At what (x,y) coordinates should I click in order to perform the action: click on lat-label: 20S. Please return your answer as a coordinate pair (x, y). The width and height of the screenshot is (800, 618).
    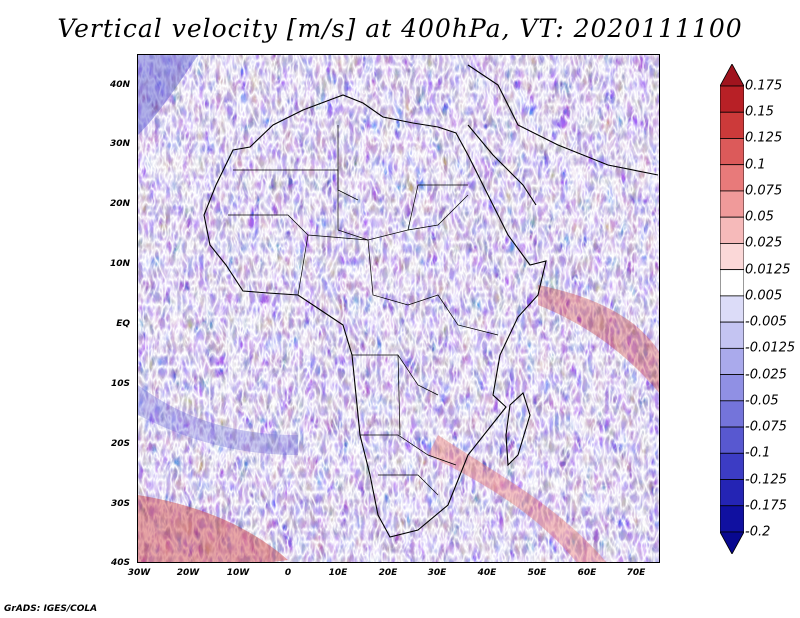
    Looking at the image, I should click on (120, 444).